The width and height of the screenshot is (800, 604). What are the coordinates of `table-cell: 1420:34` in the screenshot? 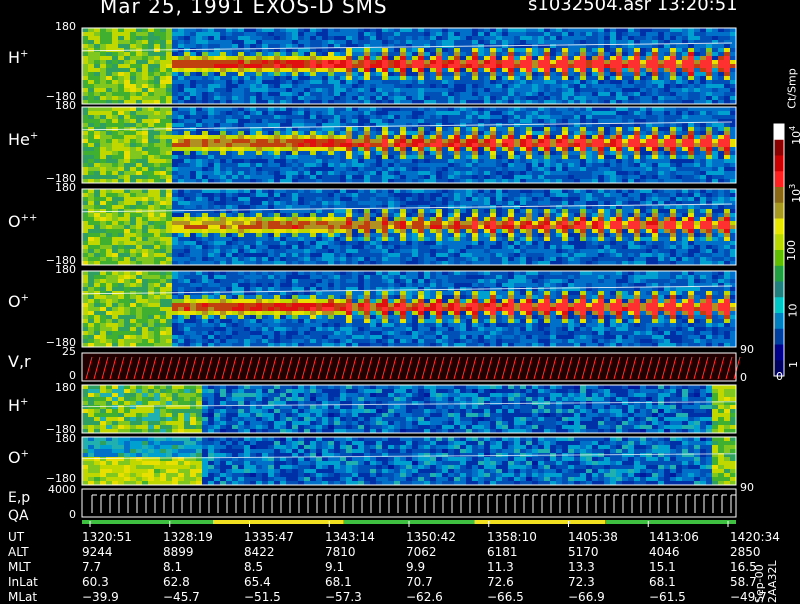 It's located at (755, 537).